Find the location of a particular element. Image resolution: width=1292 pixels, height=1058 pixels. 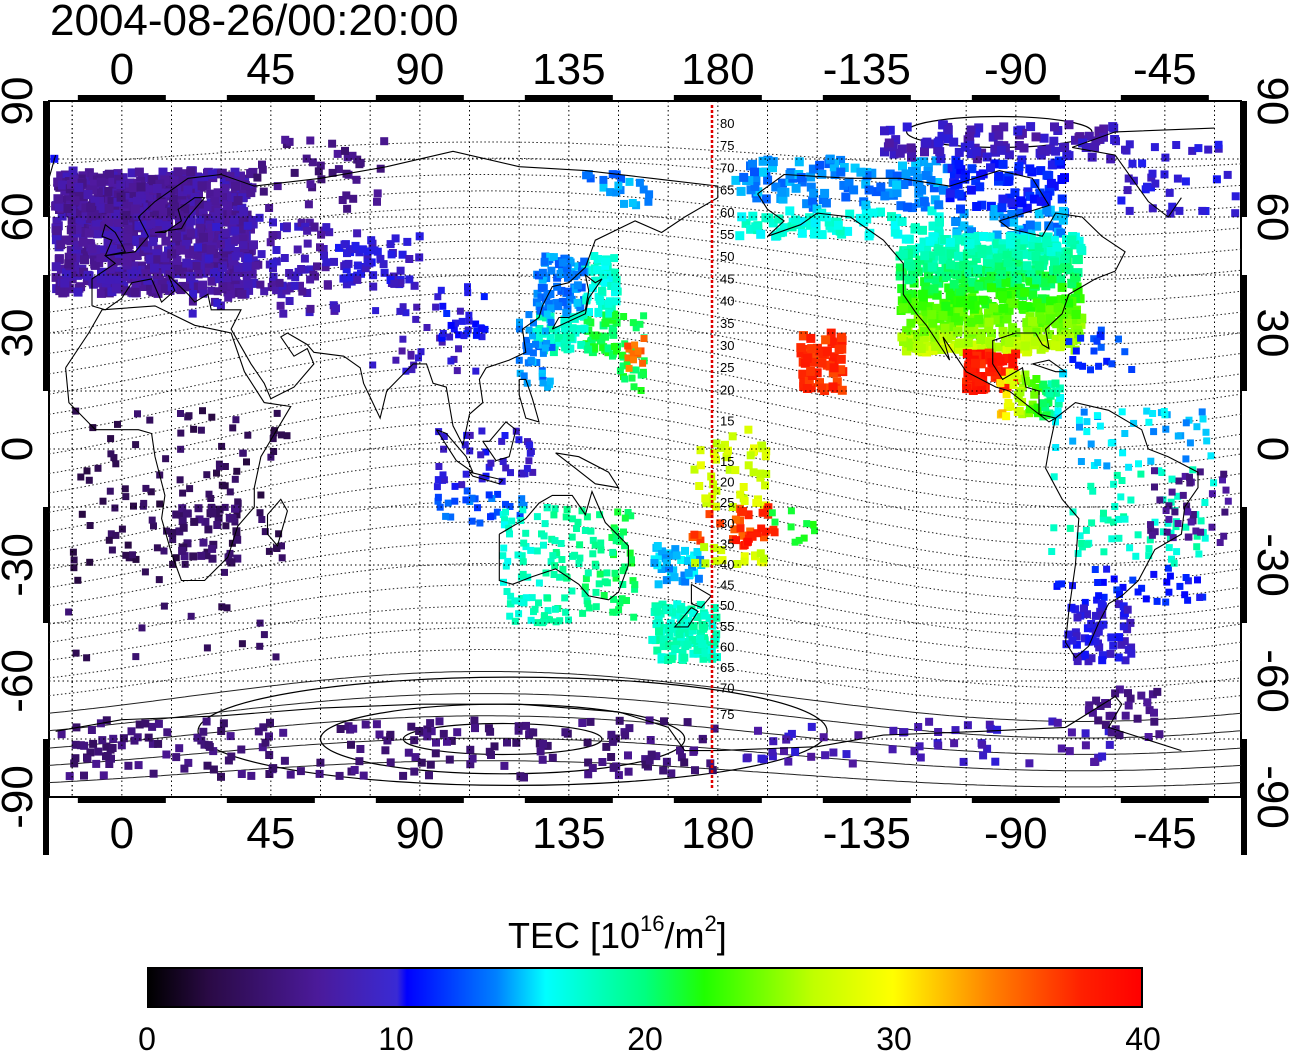

y-tick-label-right: -90 is located at coordinates (1270, 797).